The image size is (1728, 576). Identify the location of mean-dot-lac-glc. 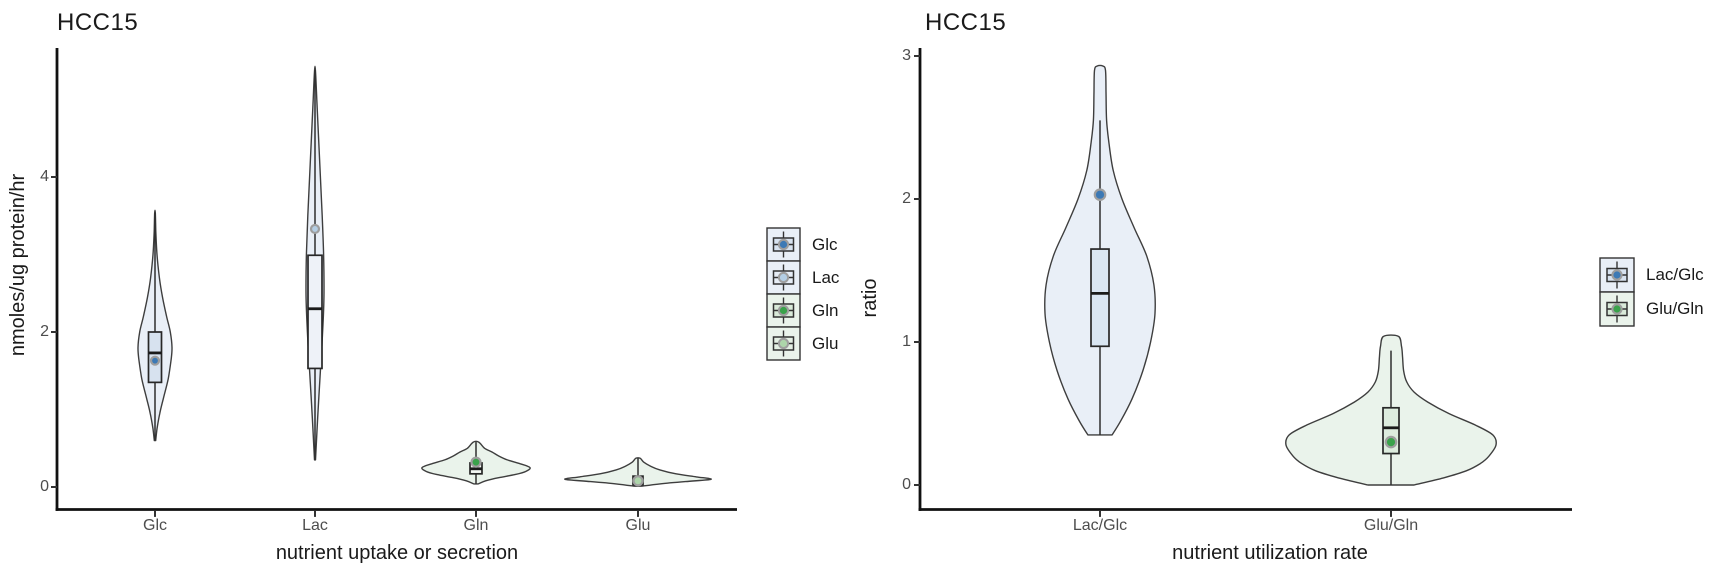
(1100, 195).